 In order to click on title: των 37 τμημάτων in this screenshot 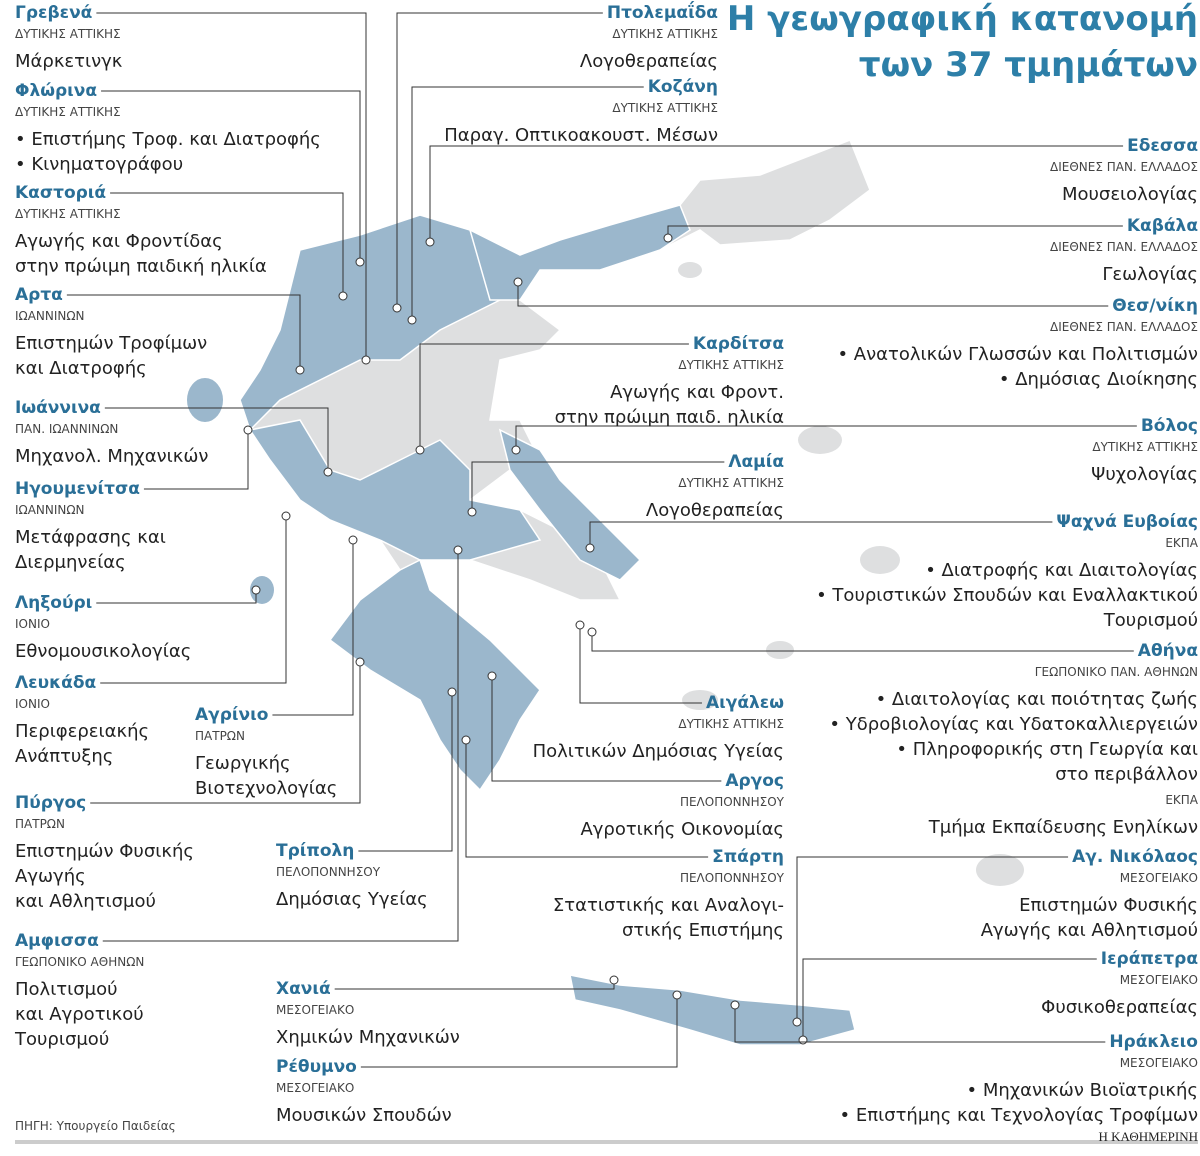, I will do `click(1028, 65)`.